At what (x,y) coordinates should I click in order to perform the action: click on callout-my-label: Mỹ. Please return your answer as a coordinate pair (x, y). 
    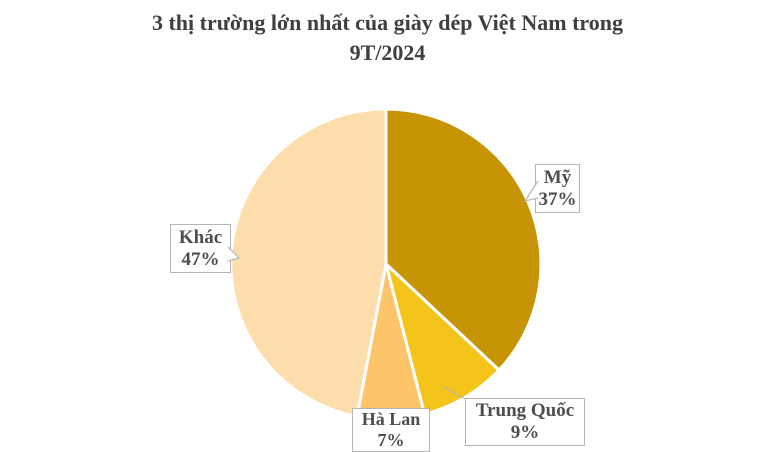
    Looking at the image, I should click on (557, 177).